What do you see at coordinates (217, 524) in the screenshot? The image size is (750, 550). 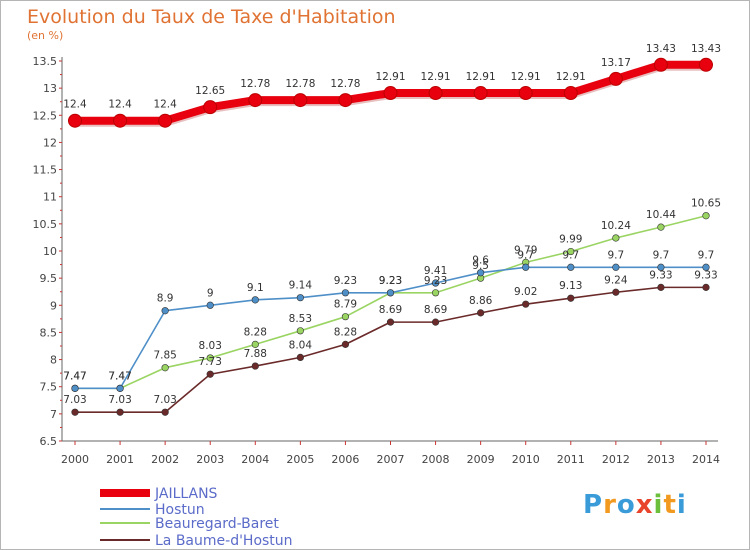 I see `legend-label: Beauregard-Baret` at bounding box center [217, 524].